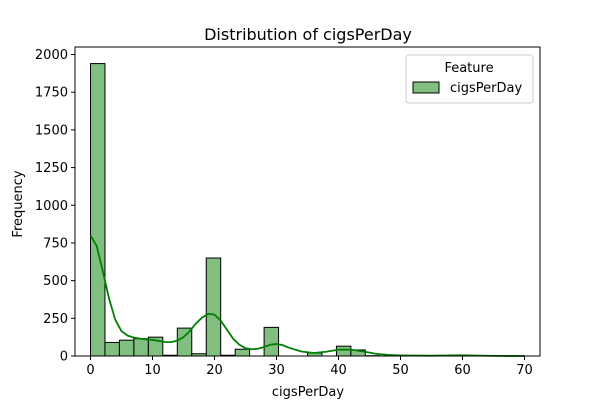 The width and height of the screenshot is (600, 400). What do you see at coordinates (338, 370) in the screenshot?
I see `x-tick-label: 40` at bounding box center [338, 370].